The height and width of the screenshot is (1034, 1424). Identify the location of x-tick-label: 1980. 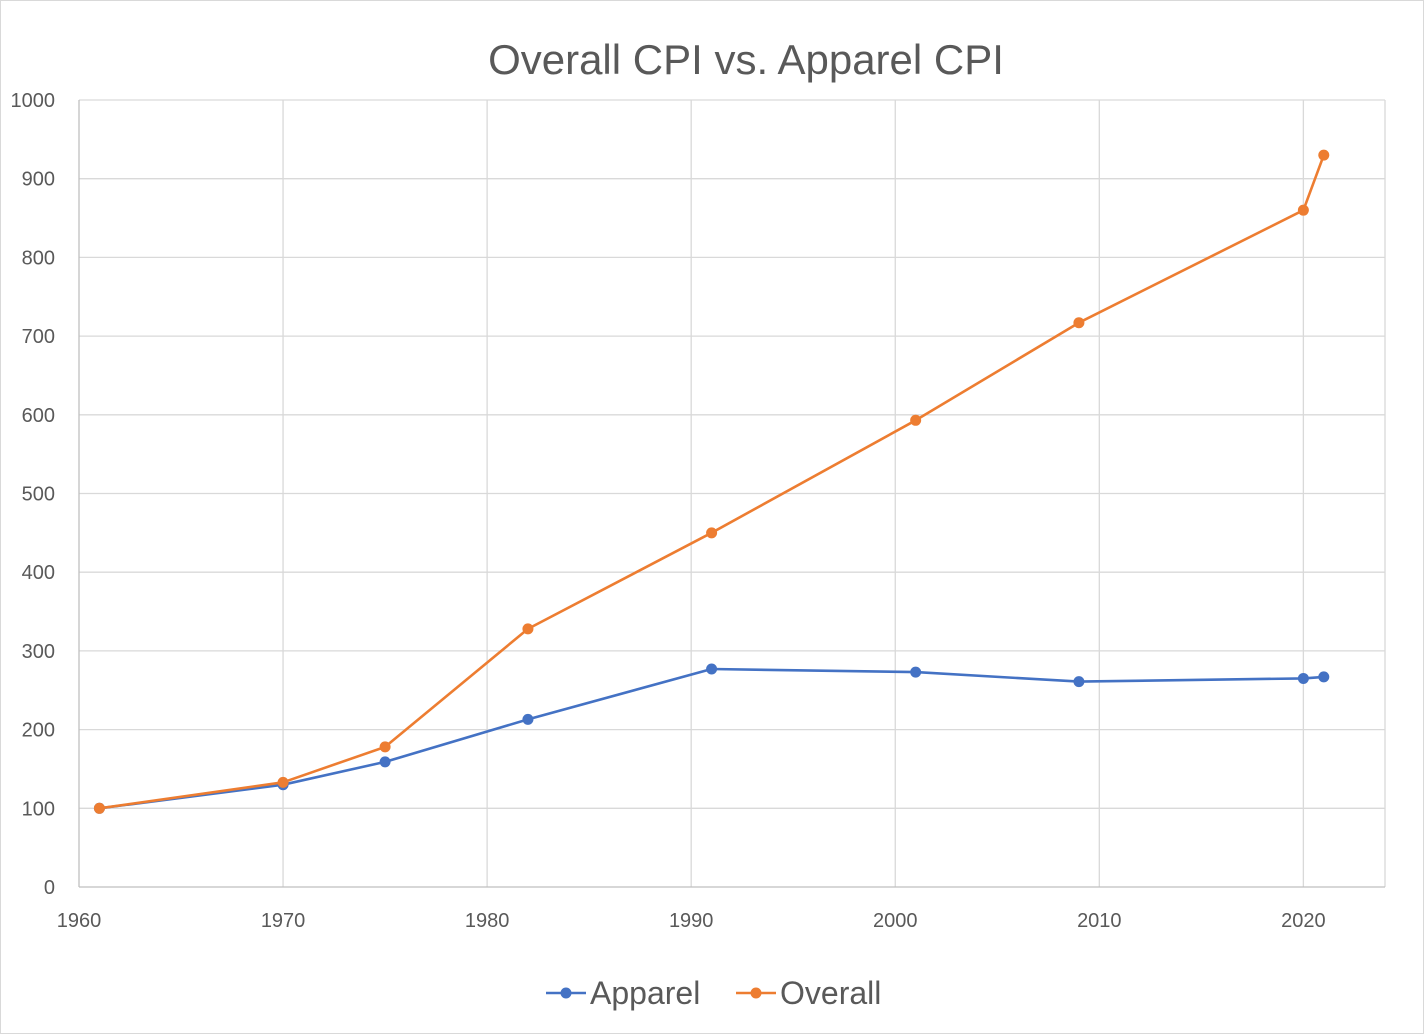
(487, 921).